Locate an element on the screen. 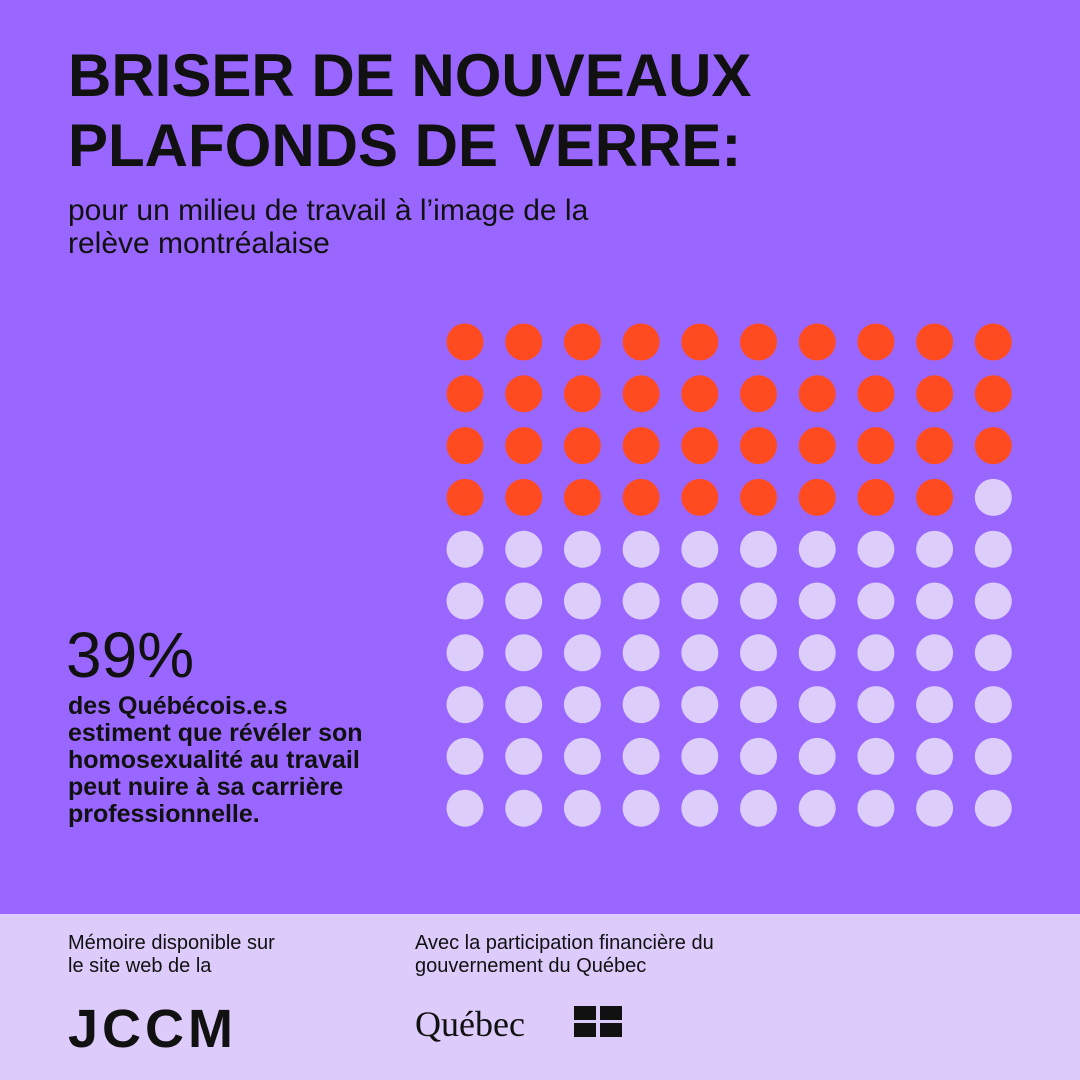 The height and width of the screenshot is (1080, 1080). caption-line: professionnelle. is located at coordinates (164, 814).